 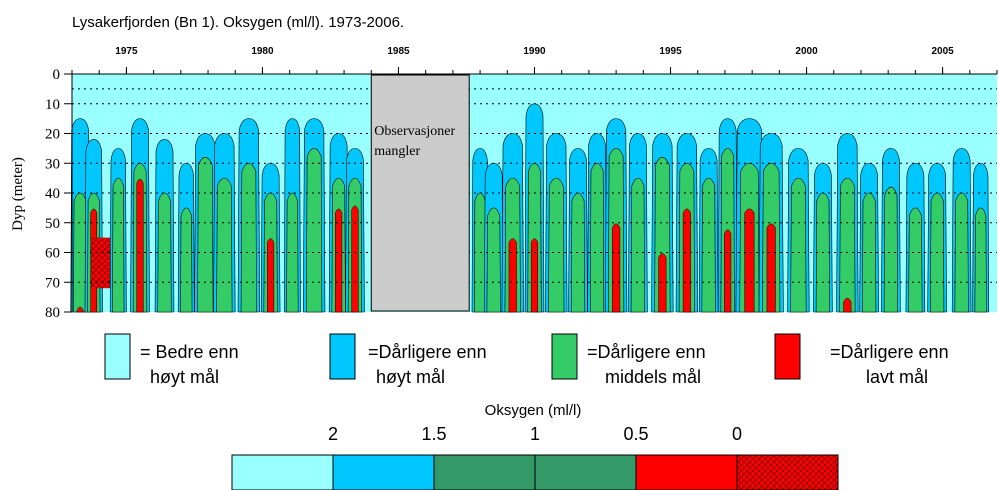 What do you see at coordinates (333, 434) in the screenshot?
I see `scale-label-2: 2` at bounding box center [333, 434].